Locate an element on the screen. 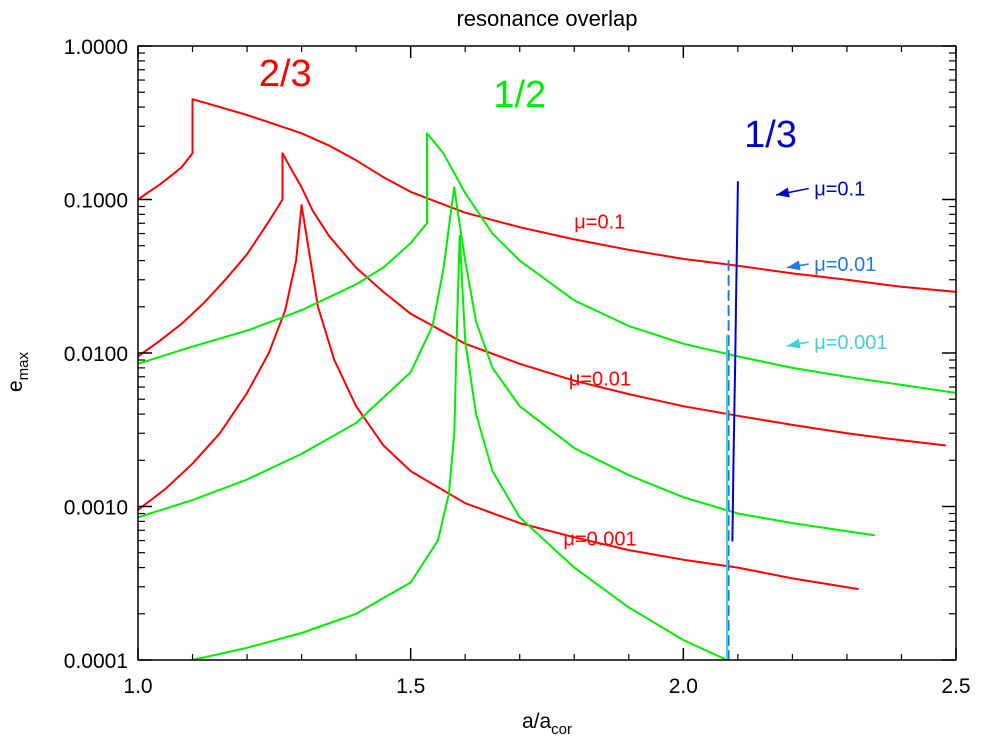 The height and width of the screenshot is (748, 996). x-tick-label: 2.5 is located at coordinates (955, 686).